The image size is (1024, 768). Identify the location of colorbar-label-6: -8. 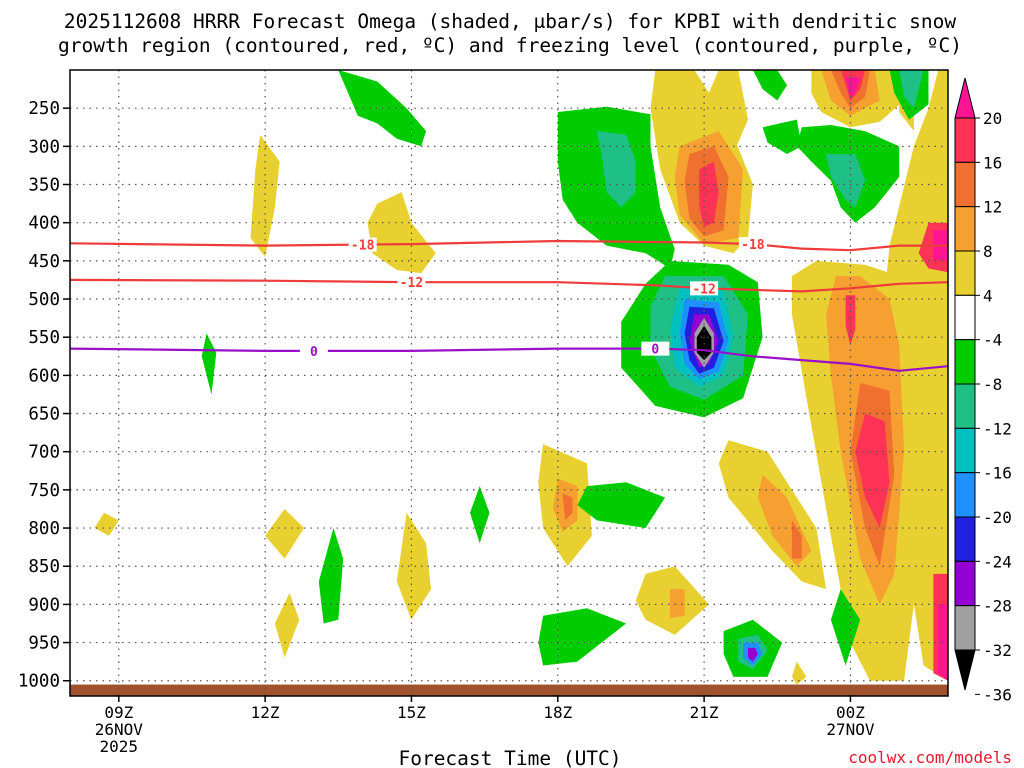
(992, 384).